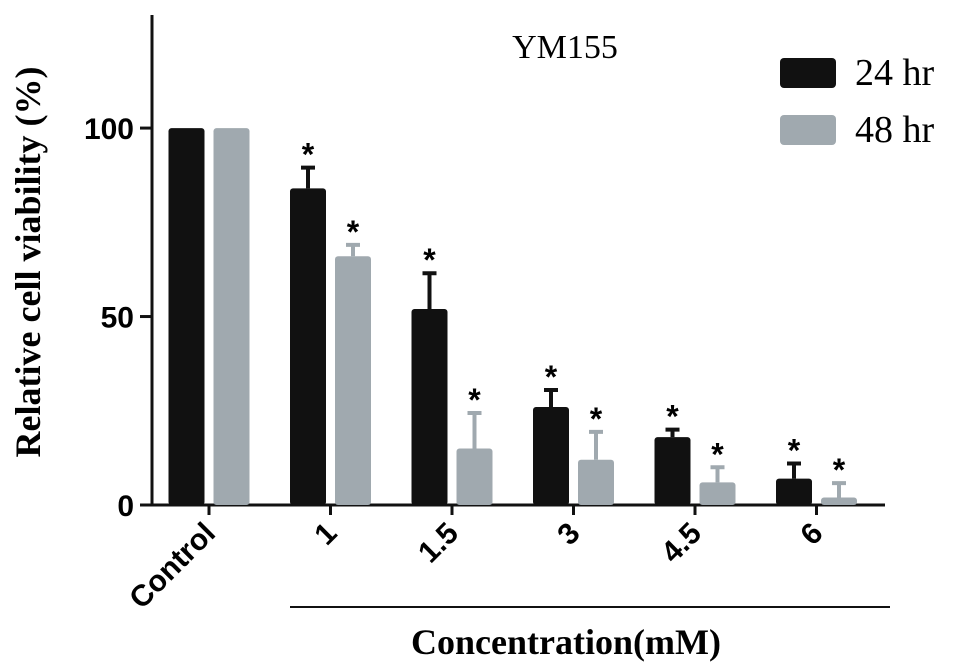 The image size is (957, 671). What do you see at coordinates (565, 47) in the screenshot?
I see `chart-title: YM155` at bounding box center [565, 47].